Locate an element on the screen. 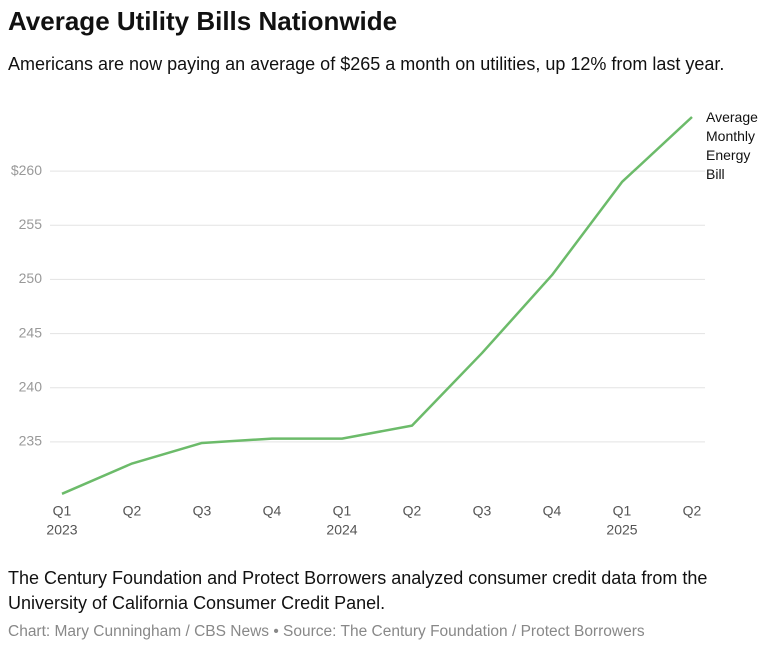 The height and width of the screenshot is (651, 768). x-year-label: 2025 is located at coordinates (621, 530).